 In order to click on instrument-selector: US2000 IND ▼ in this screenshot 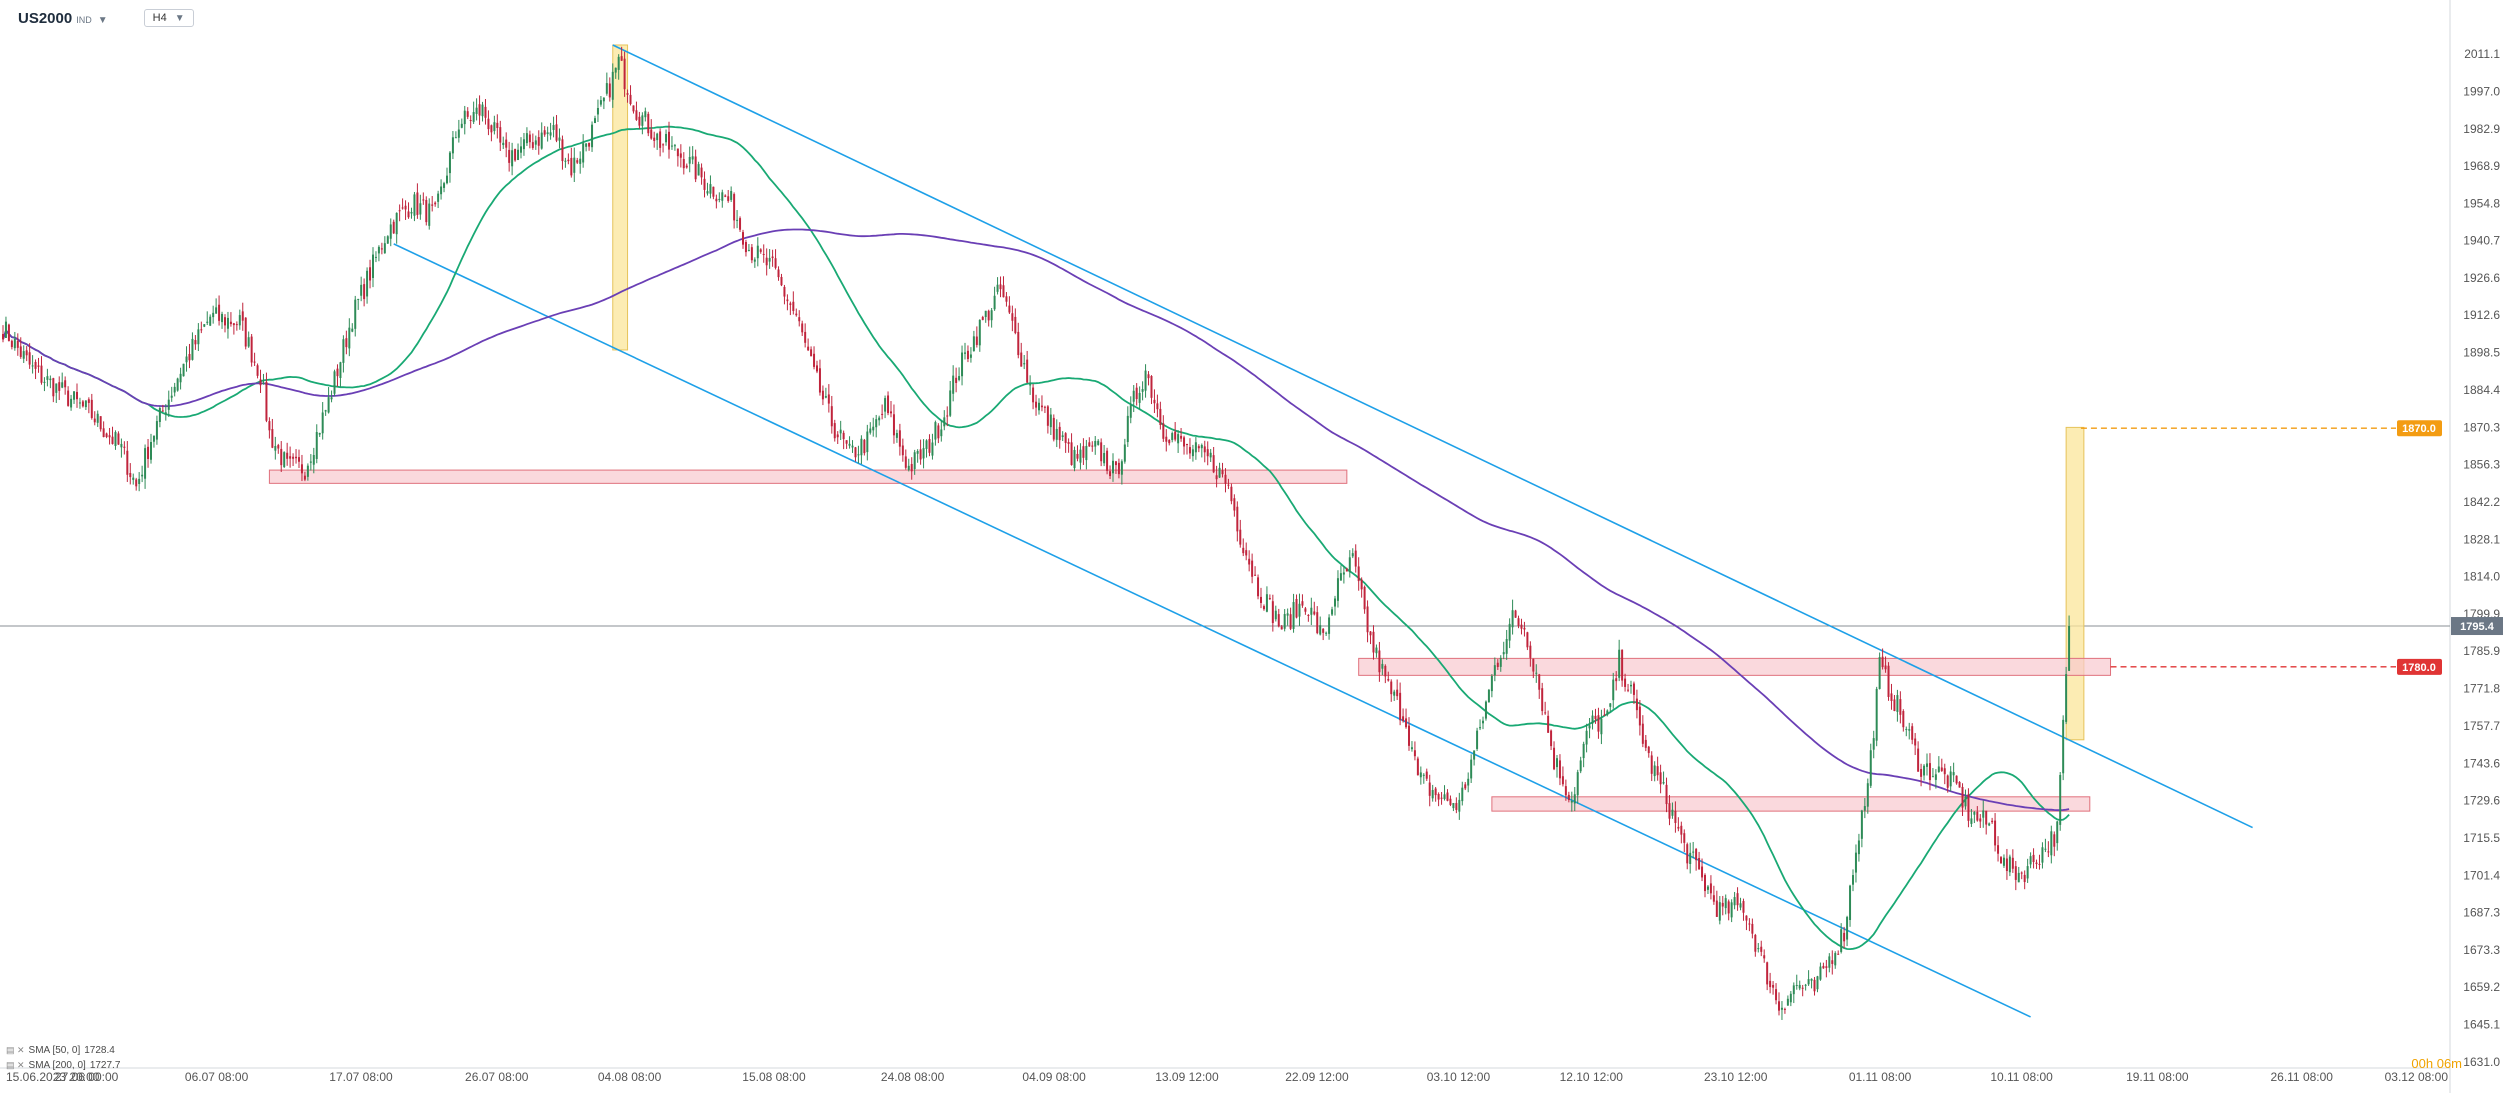, I will do `click(63, 18)`.